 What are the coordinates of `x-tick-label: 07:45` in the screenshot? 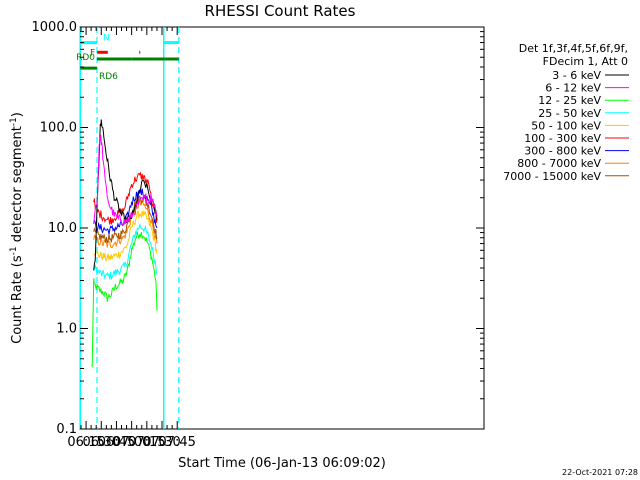 It's located at (176, 442).